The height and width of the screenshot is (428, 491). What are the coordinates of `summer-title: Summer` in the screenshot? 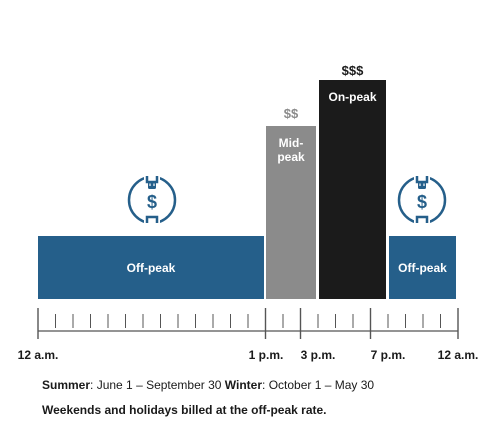 It's located at (66, 385).